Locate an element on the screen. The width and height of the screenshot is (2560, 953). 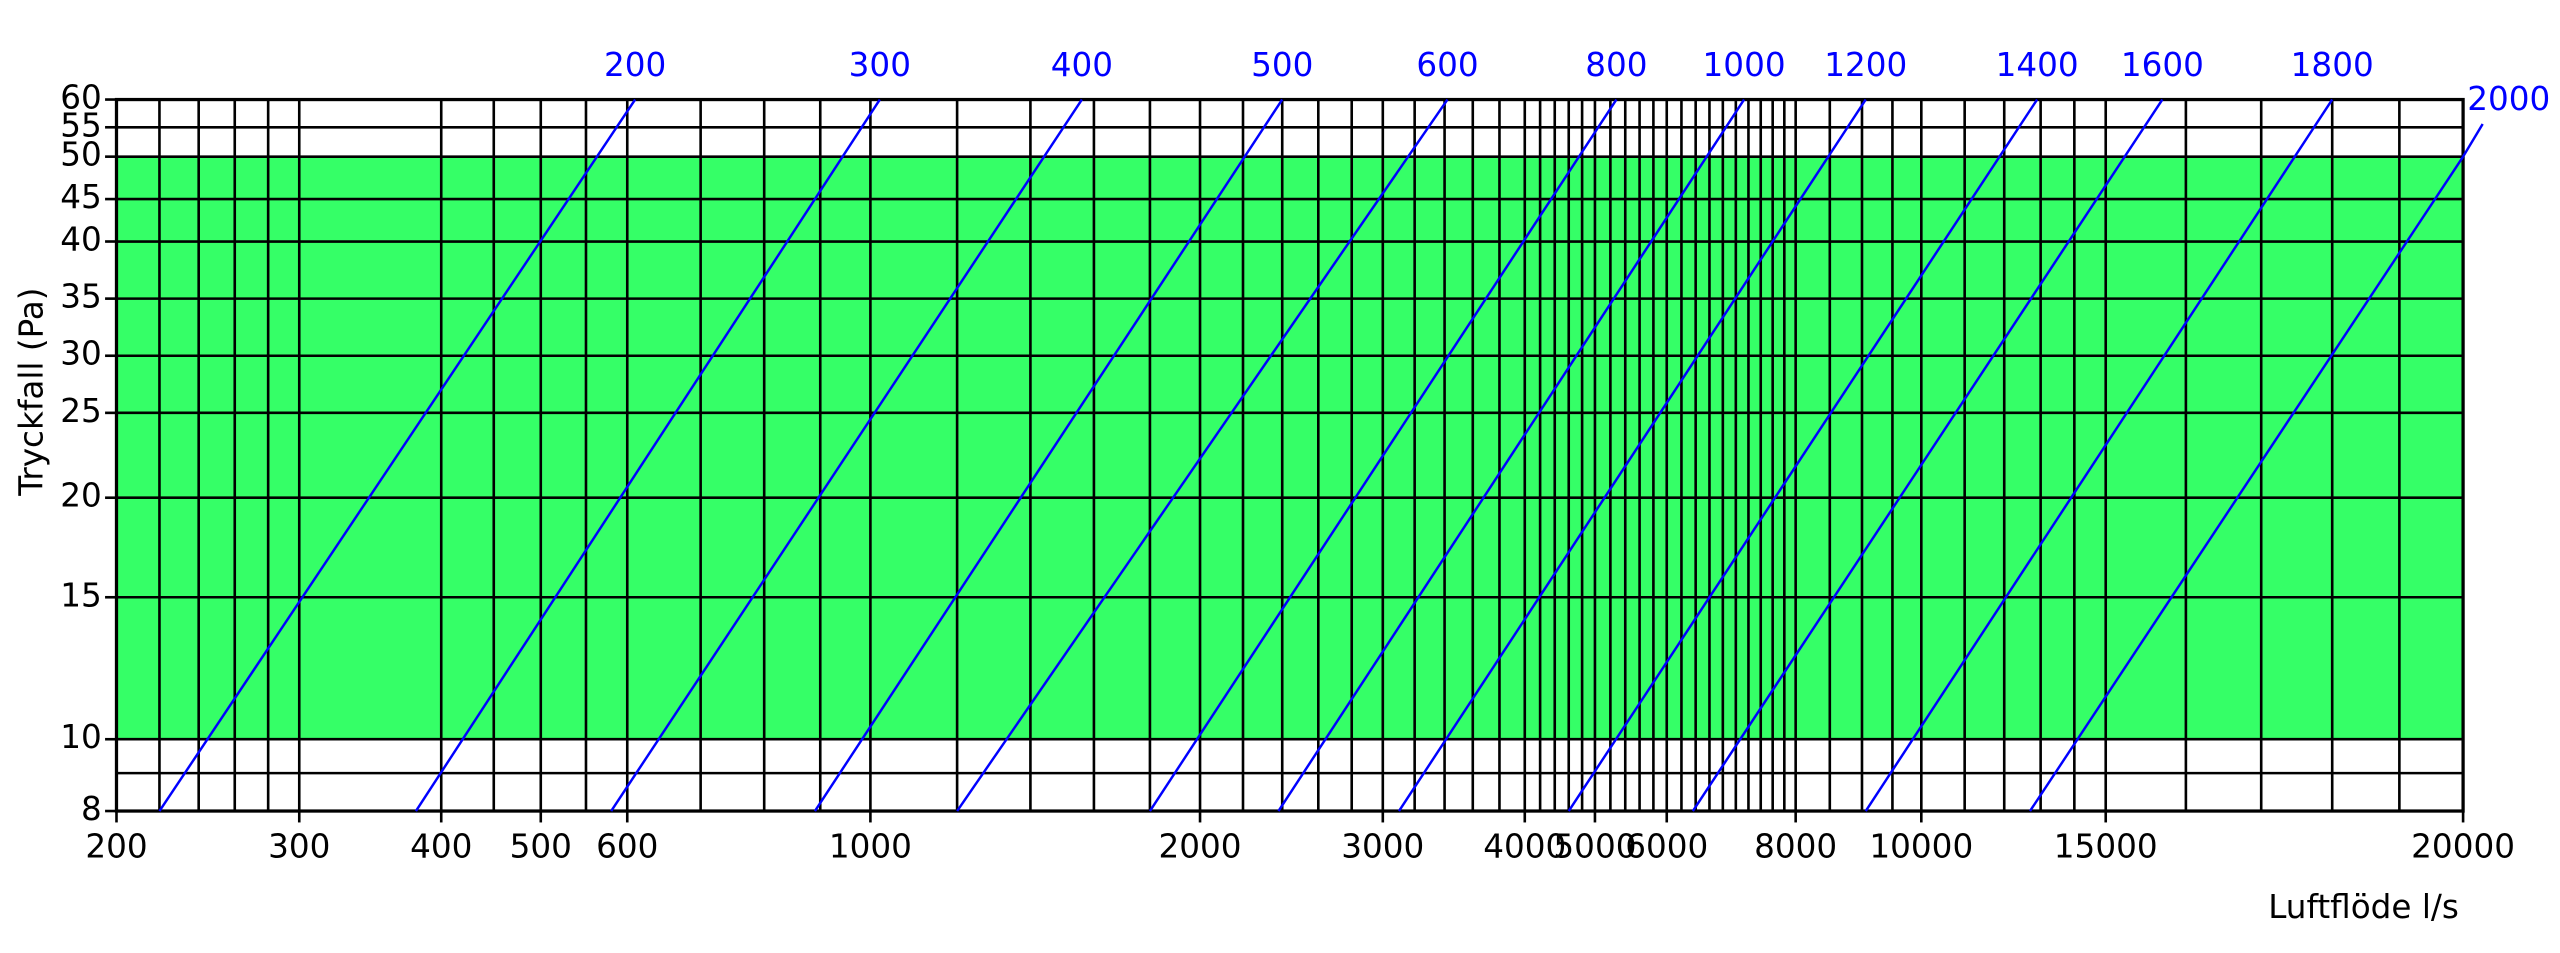
line-label: 800 is located at coordinates (1616, 65).